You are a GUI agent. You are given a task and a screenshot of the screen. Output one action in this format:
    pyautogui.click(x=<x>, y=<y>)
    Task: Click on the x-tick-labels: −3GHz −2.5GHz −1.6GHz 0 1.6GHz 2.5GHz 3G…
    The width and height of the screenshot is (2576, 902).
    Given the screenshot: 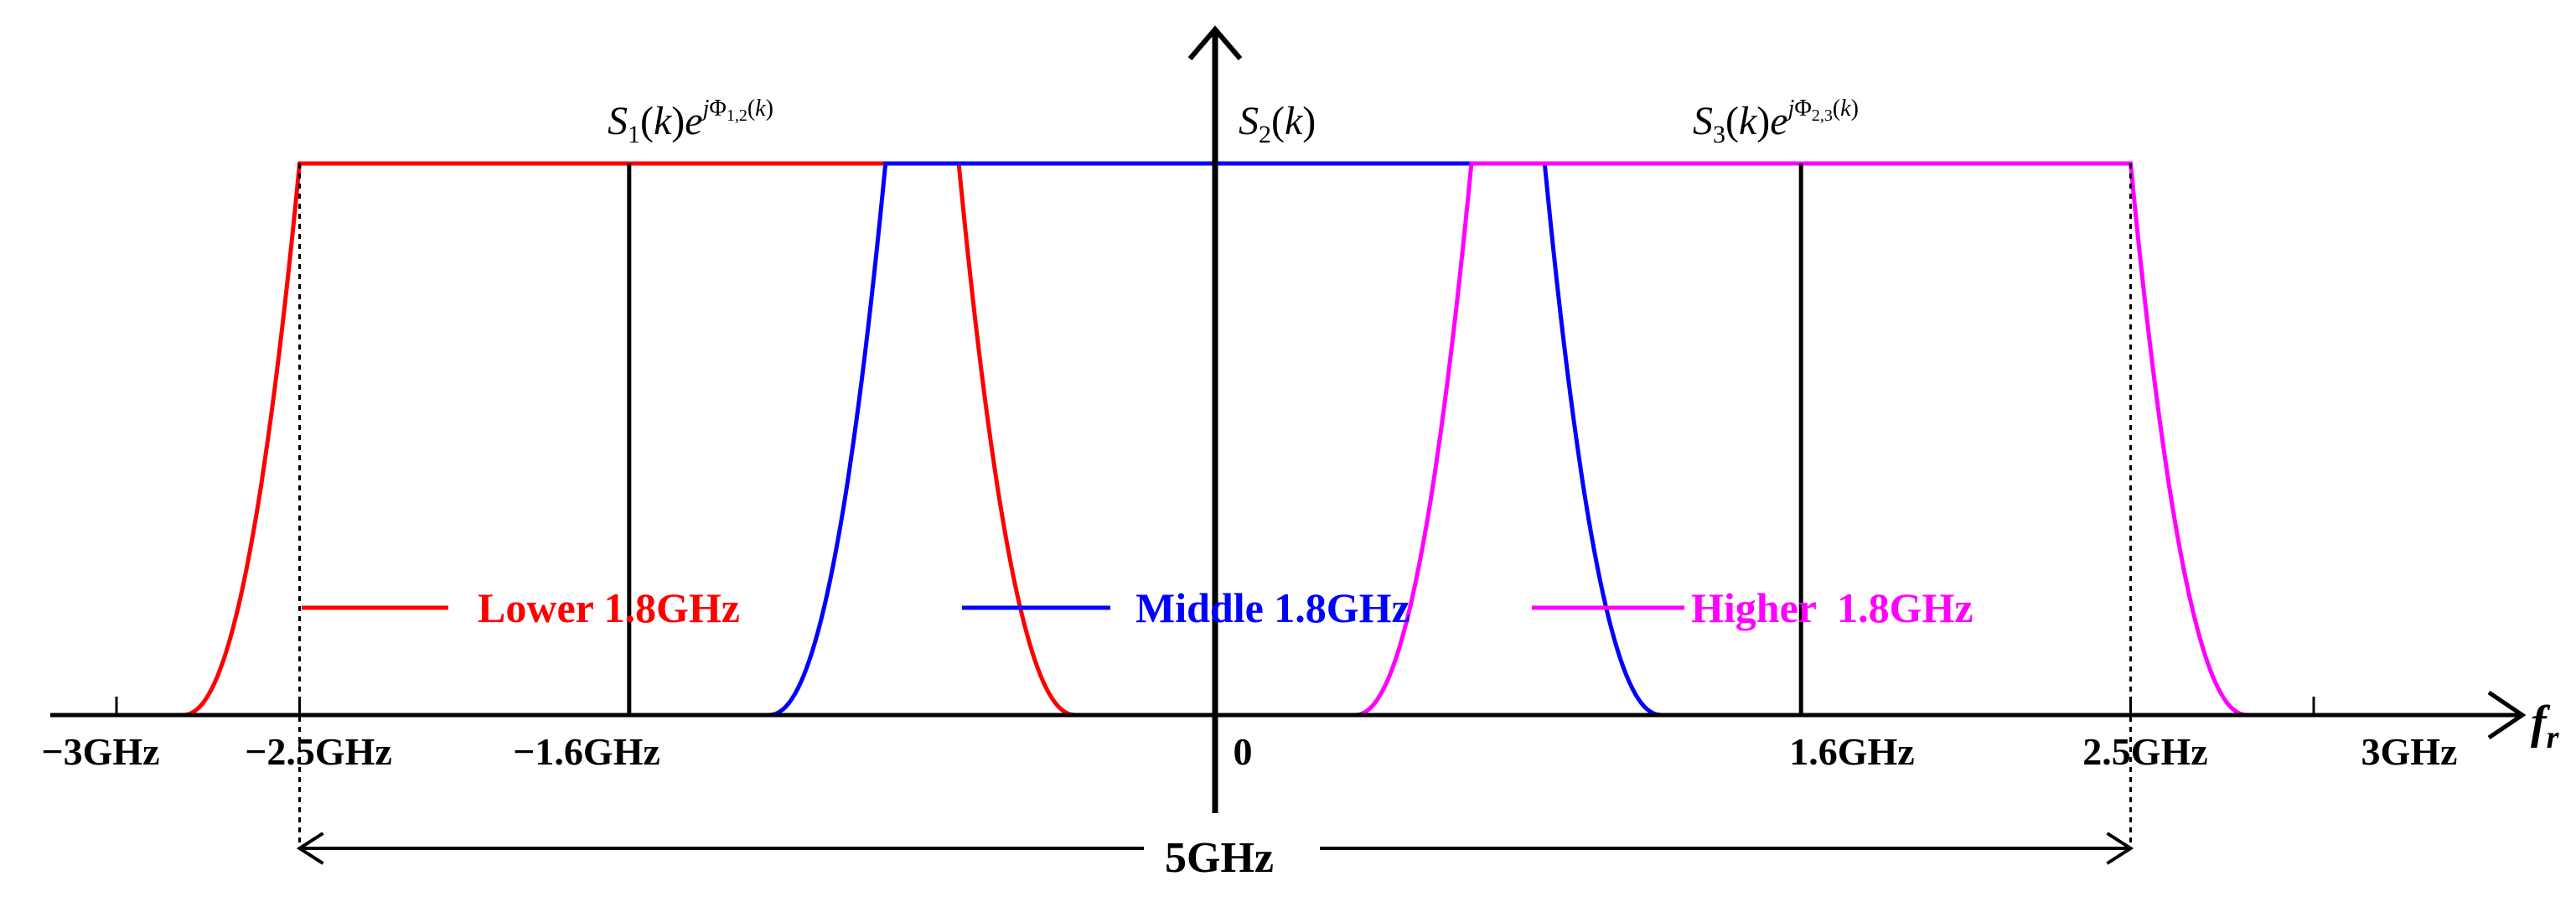 What is the action you would take?
    pyautogui.click(x=1249, y=751)
    